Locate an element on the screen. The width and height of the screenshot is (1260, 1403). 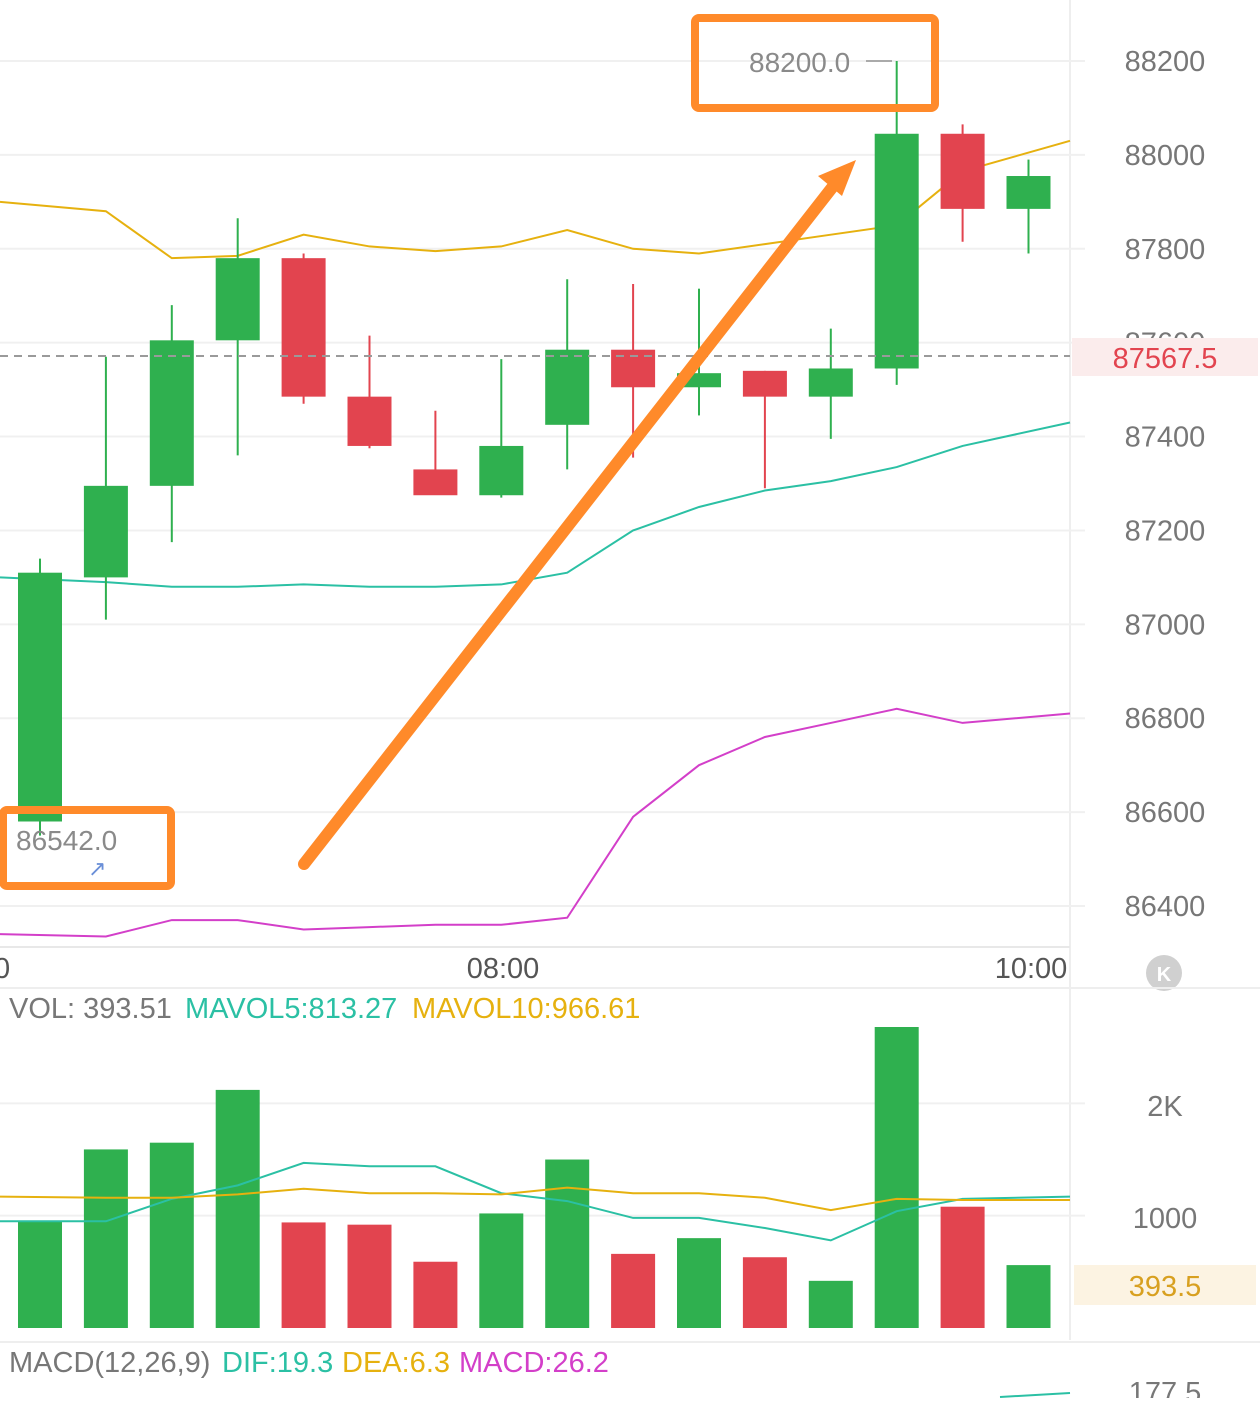
price-tick-label: 87400 is located at coordinates (1165, 438).